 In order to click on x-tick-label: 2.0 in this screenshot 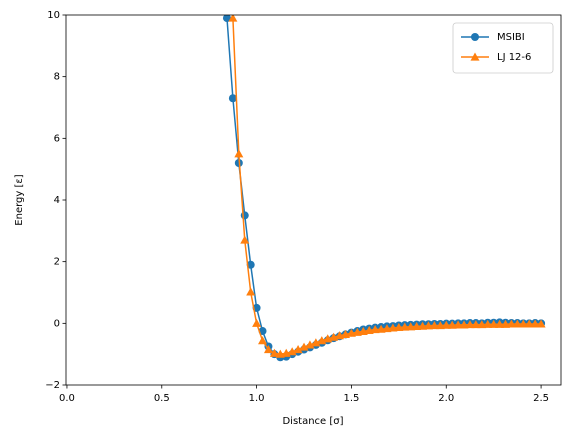, I will do `click(446, 398)`.